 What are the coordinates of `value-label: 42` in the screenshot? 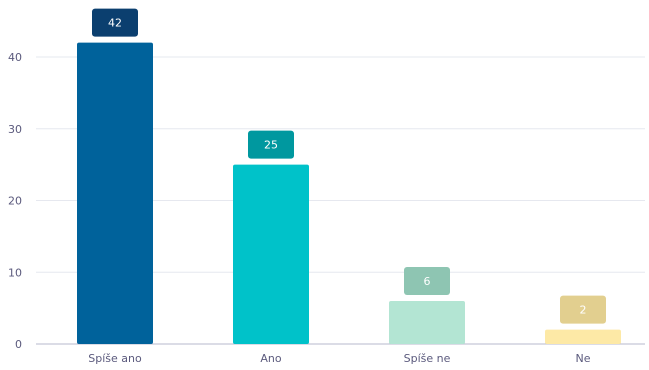 It's located at (115, 23).